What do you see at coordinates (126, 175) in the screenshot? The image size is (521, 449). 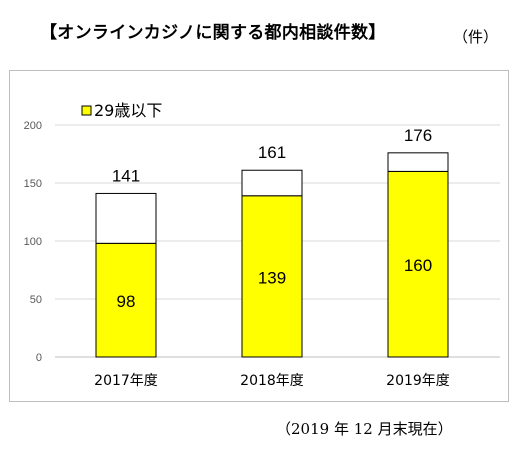 I see `data-label-total: 141` at bounding box center [126, 175].